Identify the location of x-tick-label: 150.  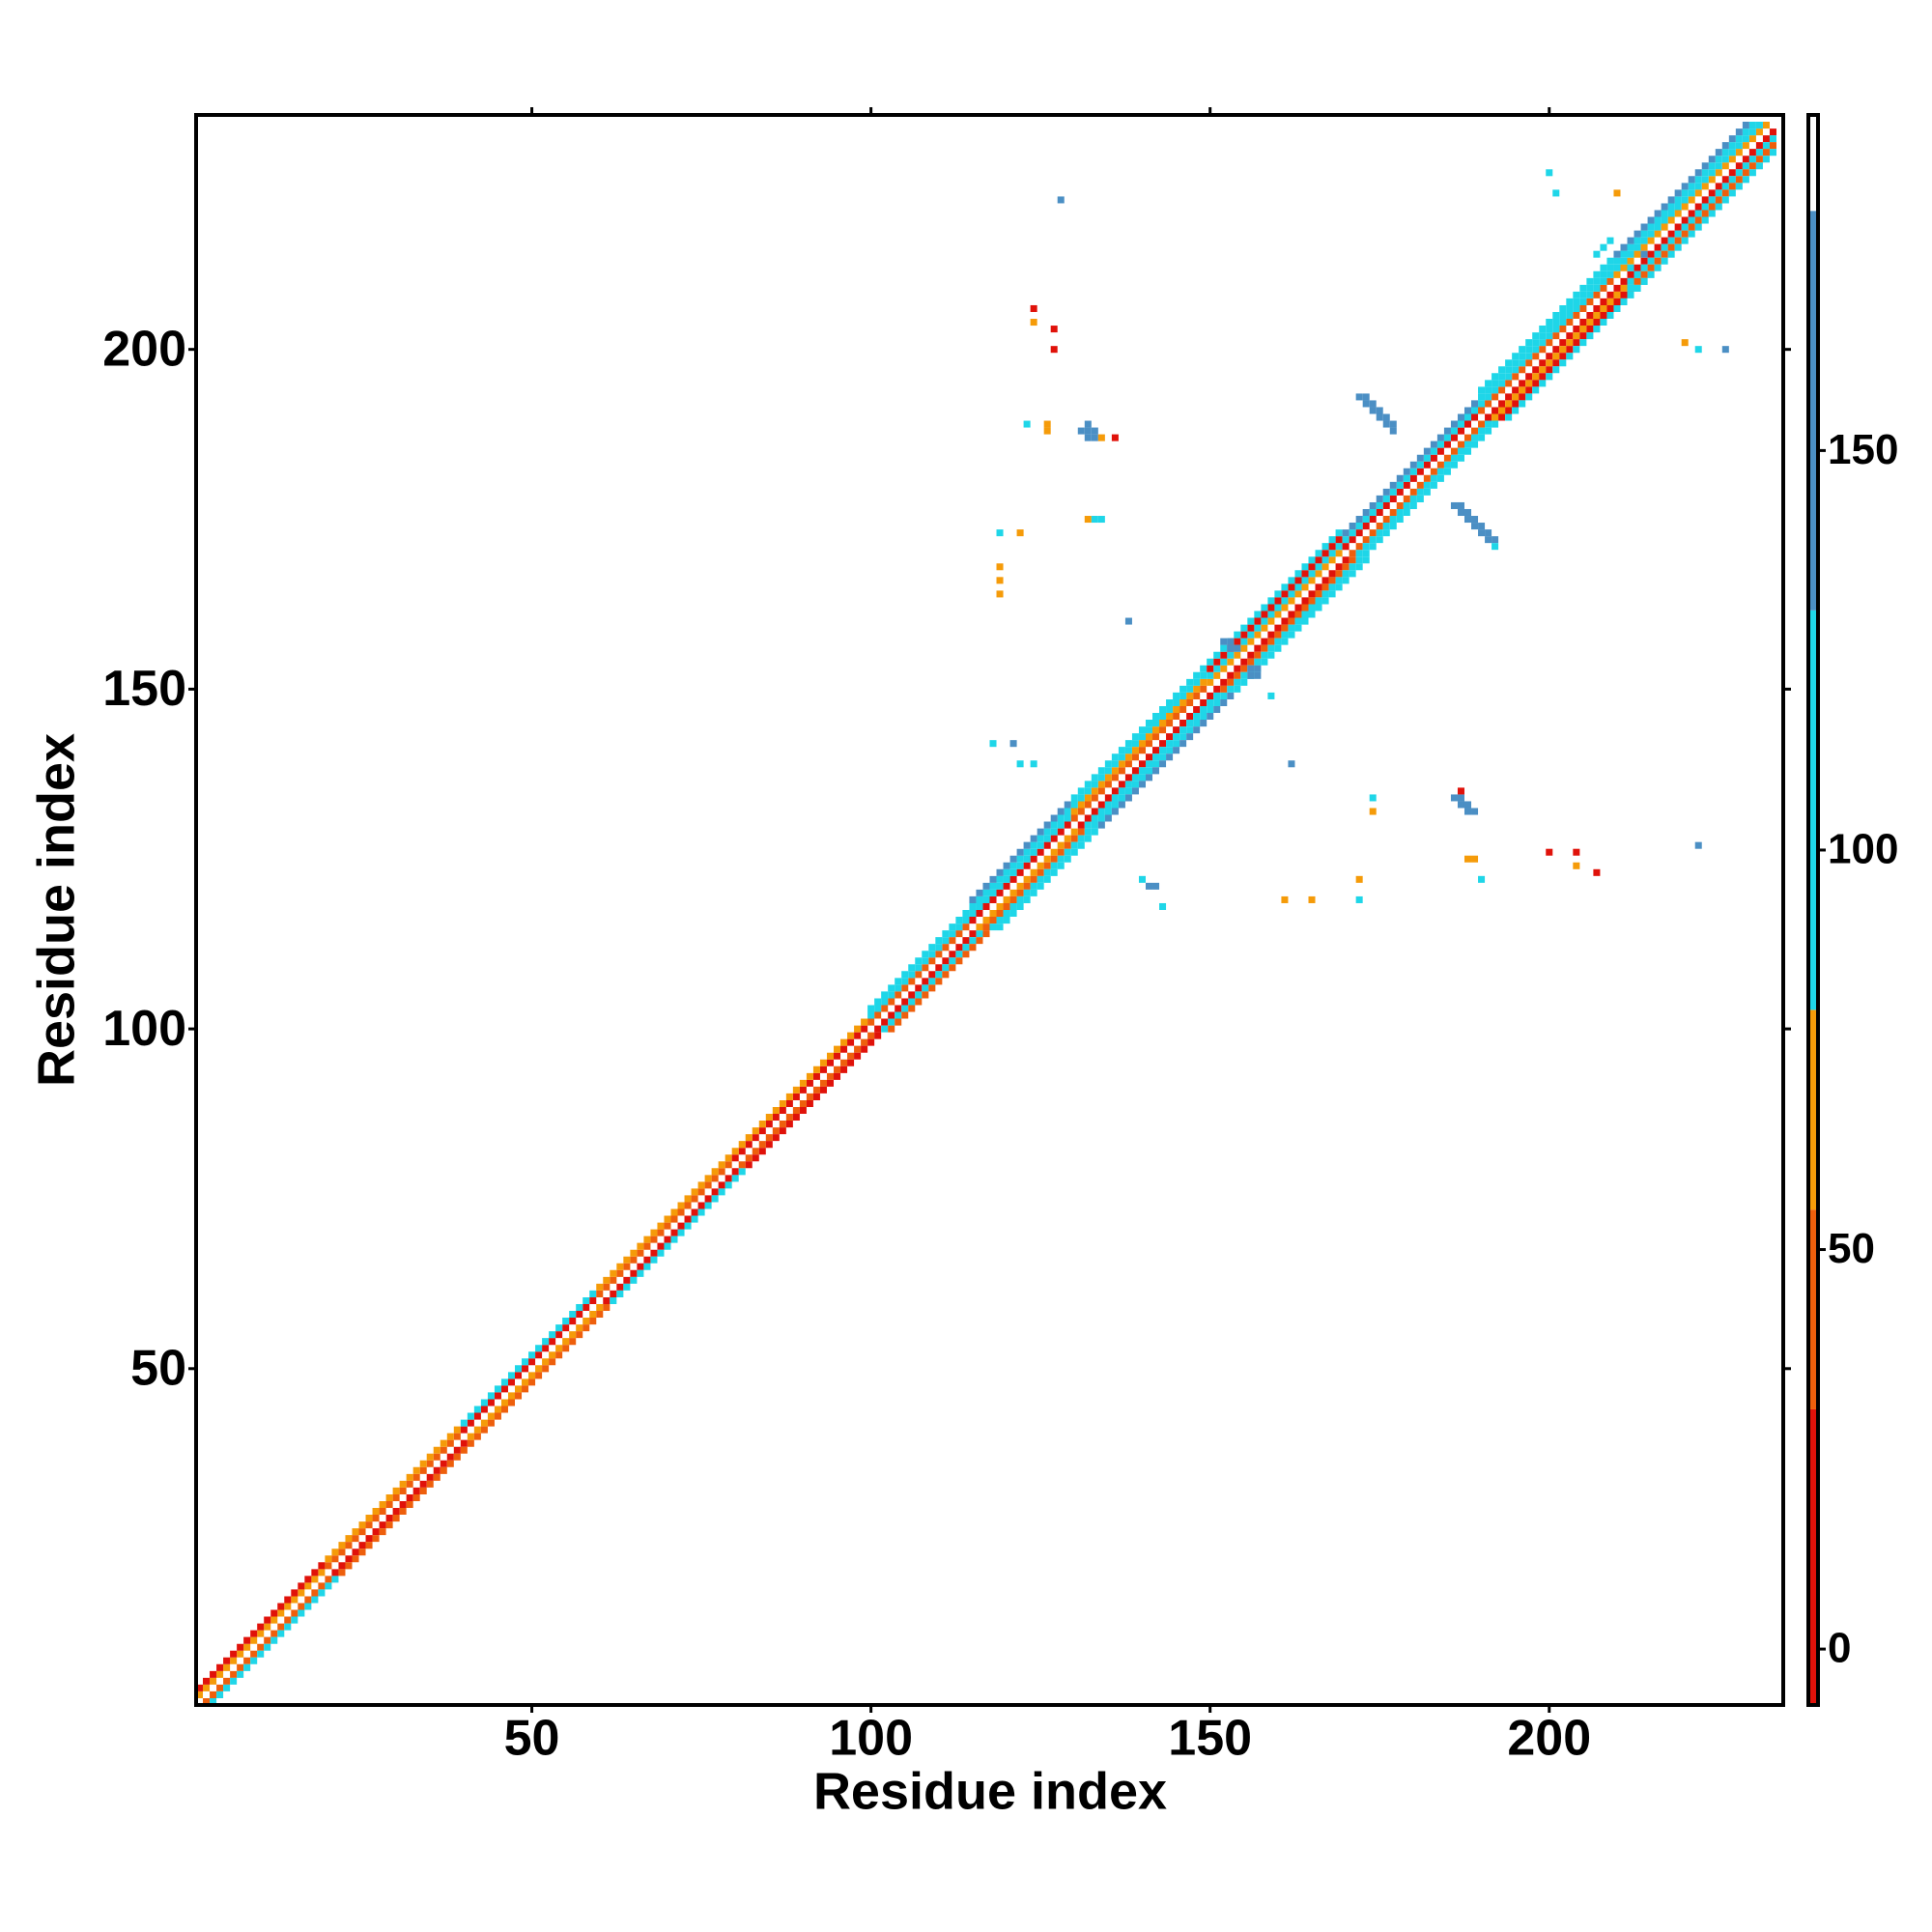
(1210, 1739).